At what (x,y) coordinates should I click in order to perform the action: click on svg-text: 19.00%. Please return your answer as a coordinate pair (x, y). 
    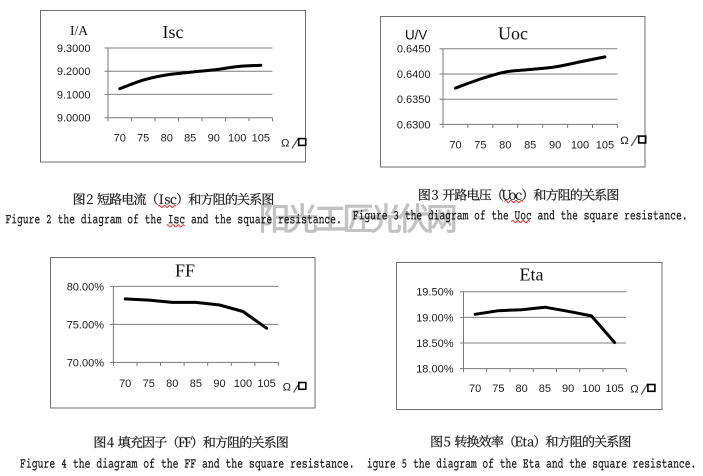
    Looking at the image, I should click on (435, 318).